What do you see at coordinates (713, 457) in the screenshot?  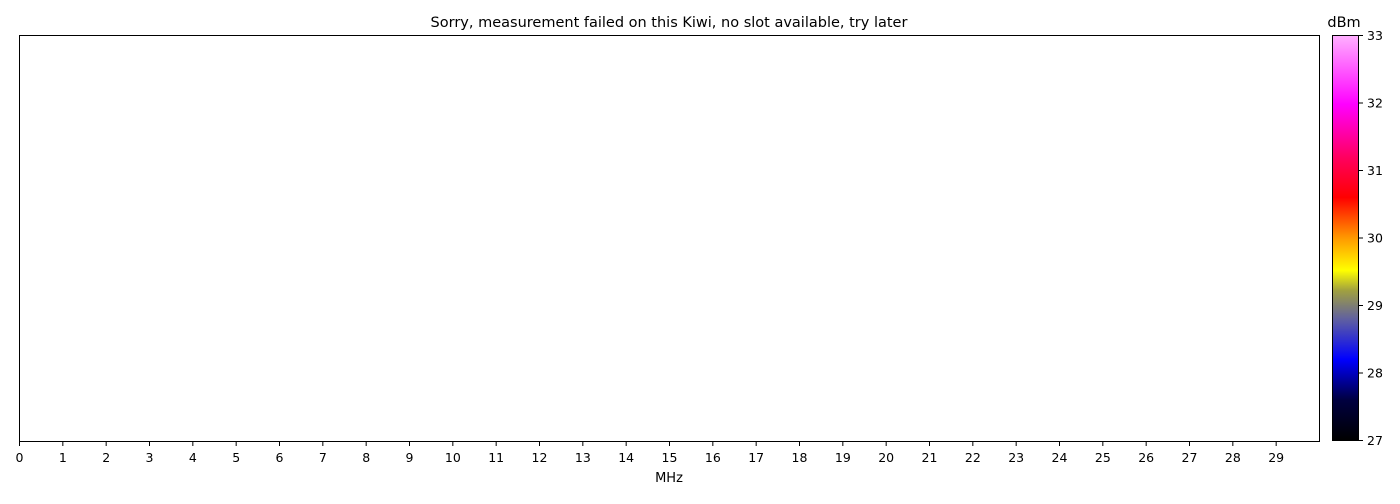 I see `x-tick-label: 16` at bounding box center [713, 457].